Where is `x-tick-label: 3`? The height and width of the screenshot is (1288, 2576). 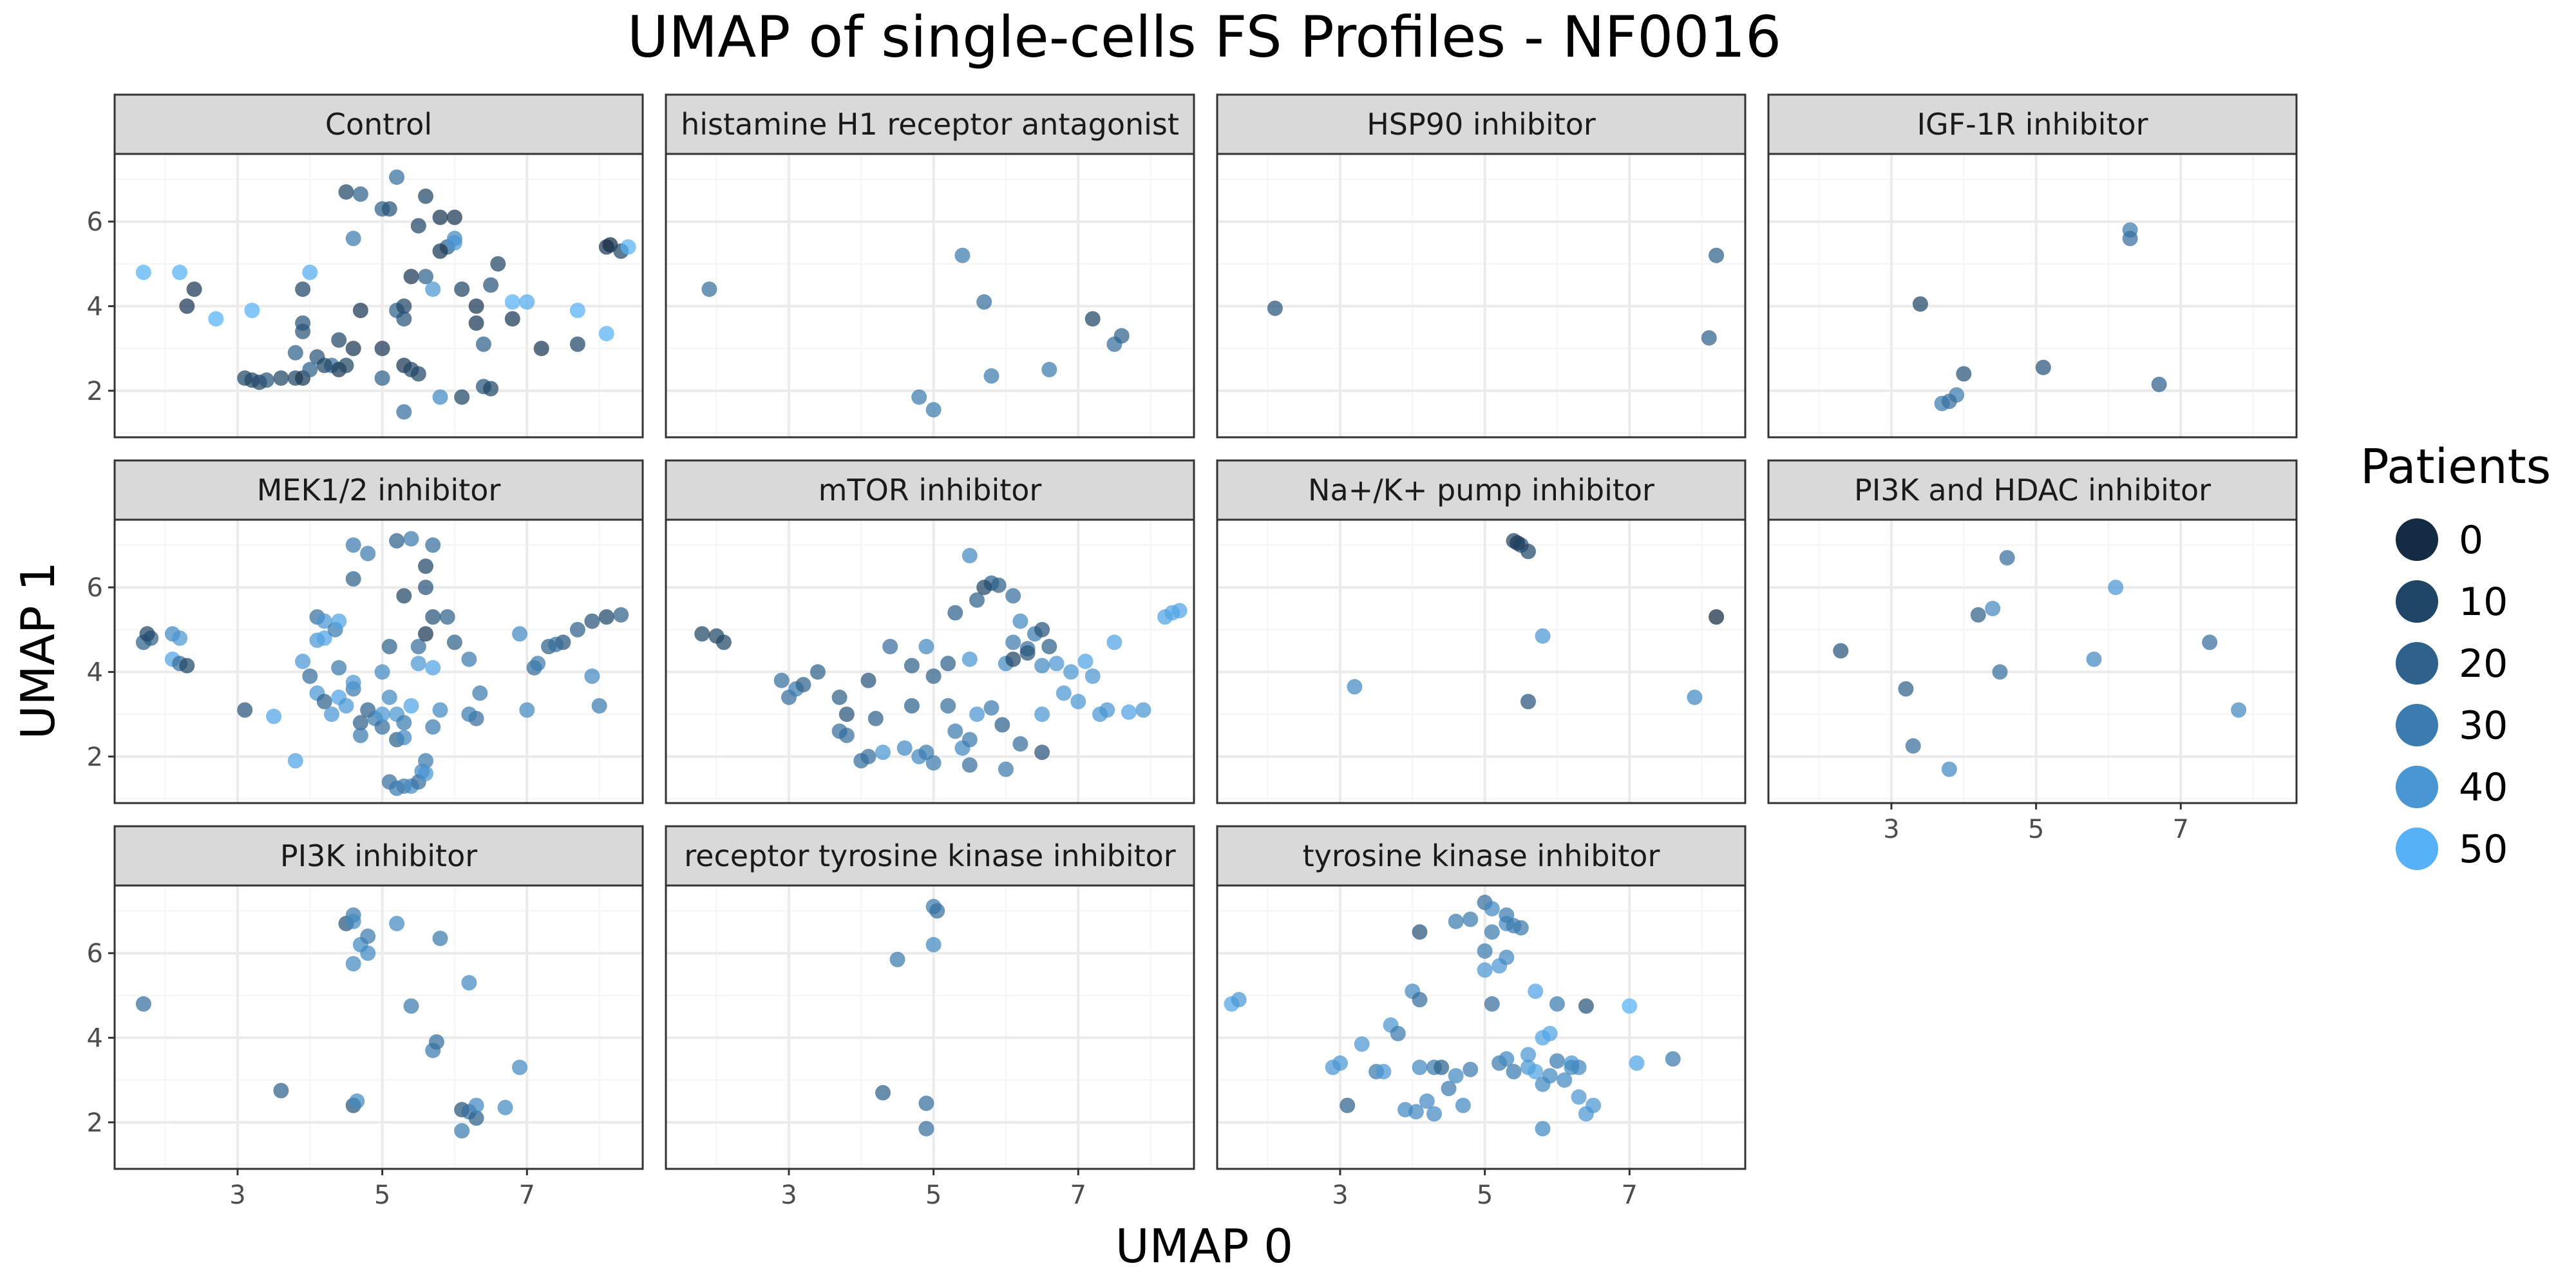 x-tick-label: 3 is located at coordinates (1340, 1195).